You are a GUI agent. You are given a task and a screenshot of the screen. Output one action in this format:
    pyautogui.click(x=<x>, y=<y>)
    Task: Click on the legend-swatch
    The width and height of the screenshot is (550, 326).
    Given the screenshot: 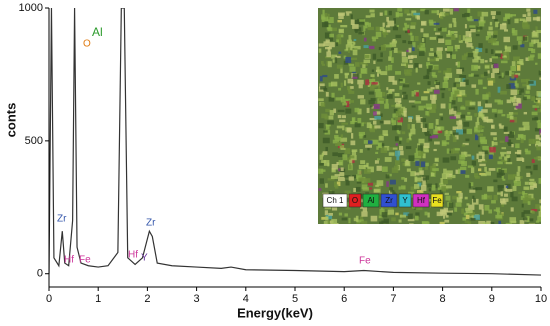 What is the action you would take?
    pyautogui.click(x=371, y=200)
    